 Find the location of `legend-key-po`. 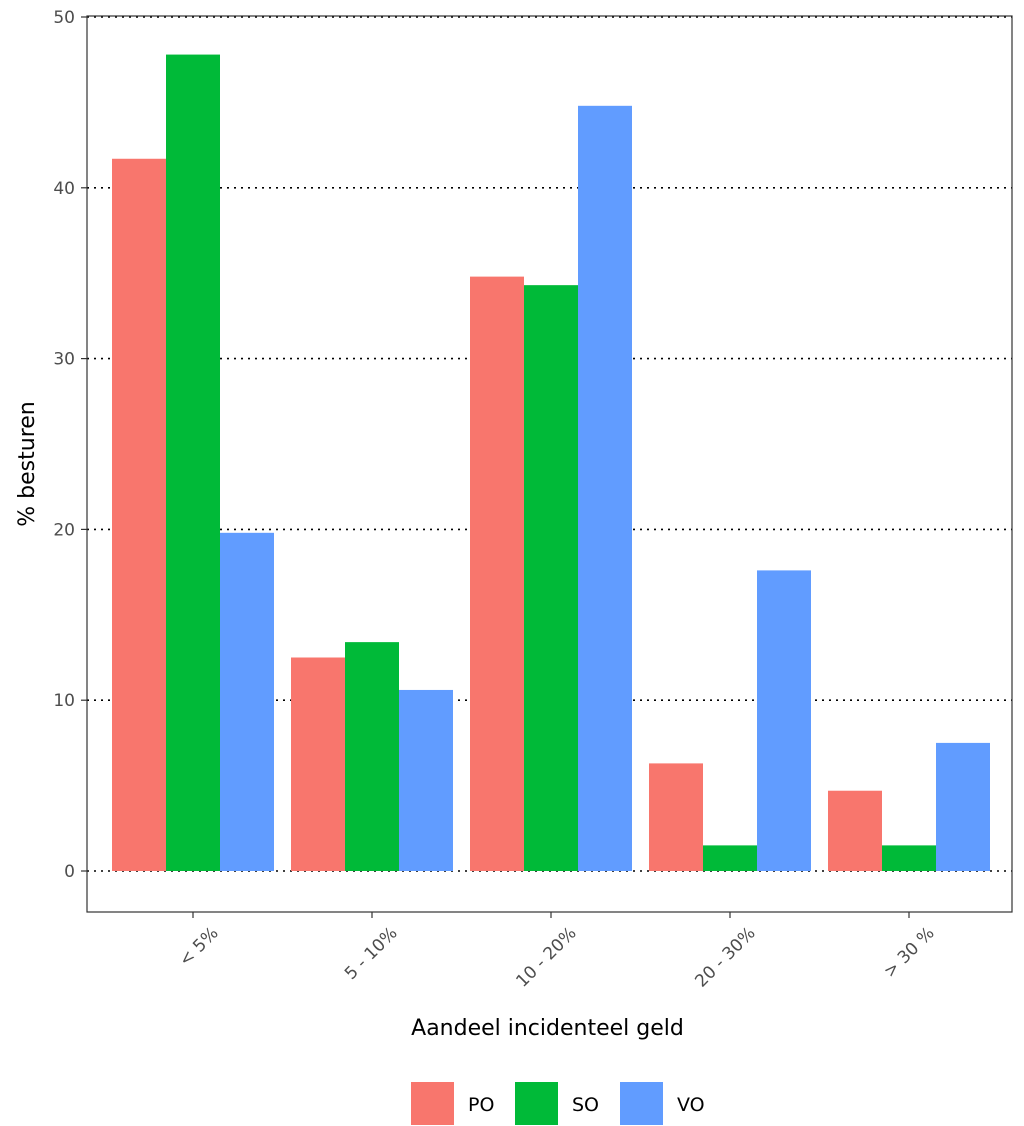

legend-key-po is located at coordinates (432, 1103).